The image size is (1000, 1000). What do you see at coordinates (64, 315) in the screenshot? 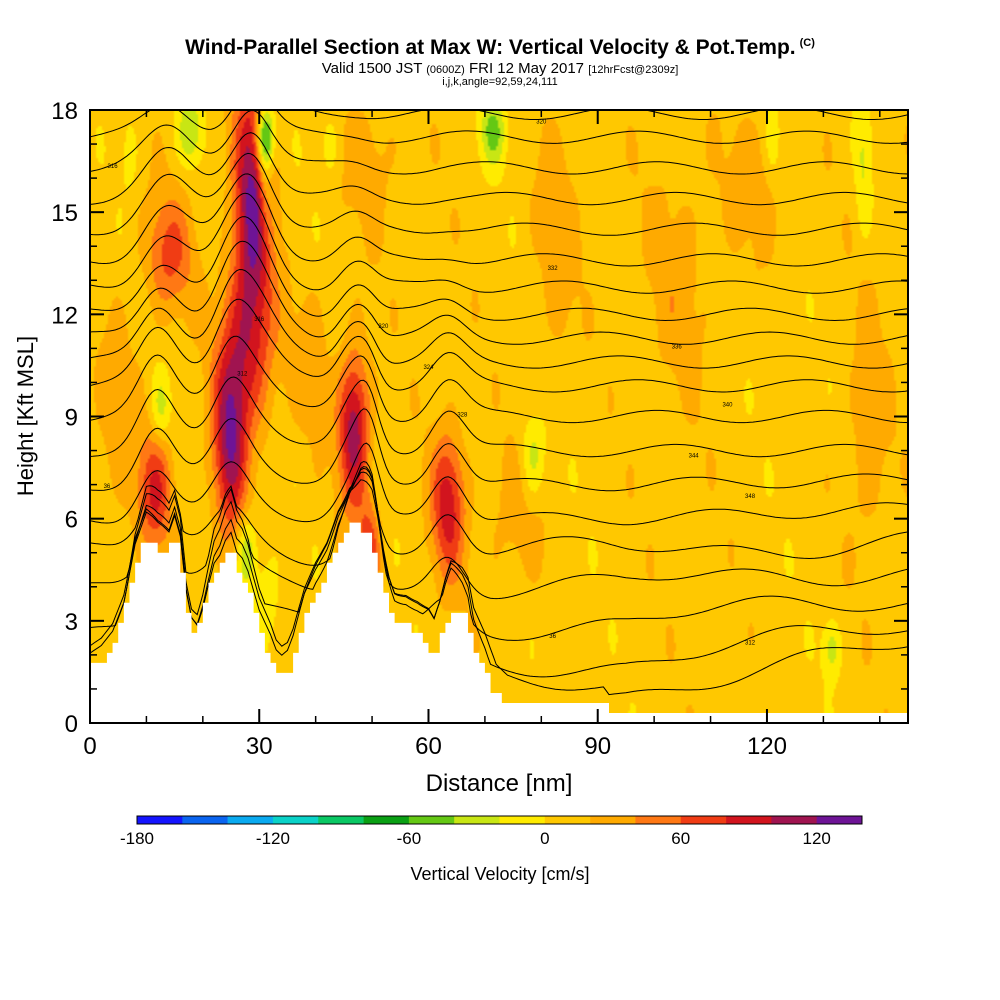
I see `y-tick-label: 12` at bounding box center [64, 315].